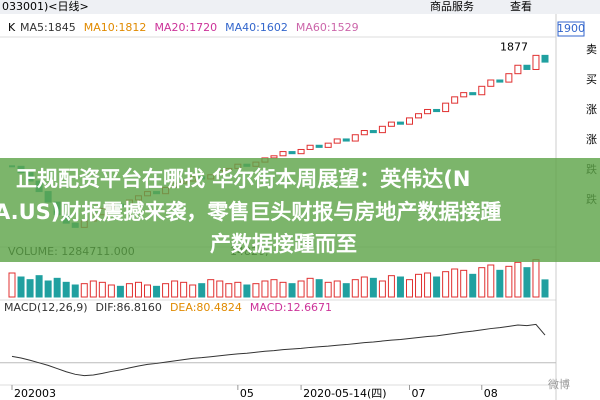 Image resolution: width=600 pixels, height=400 pixels. I want to click on date-label: 08, so click(491, 393).